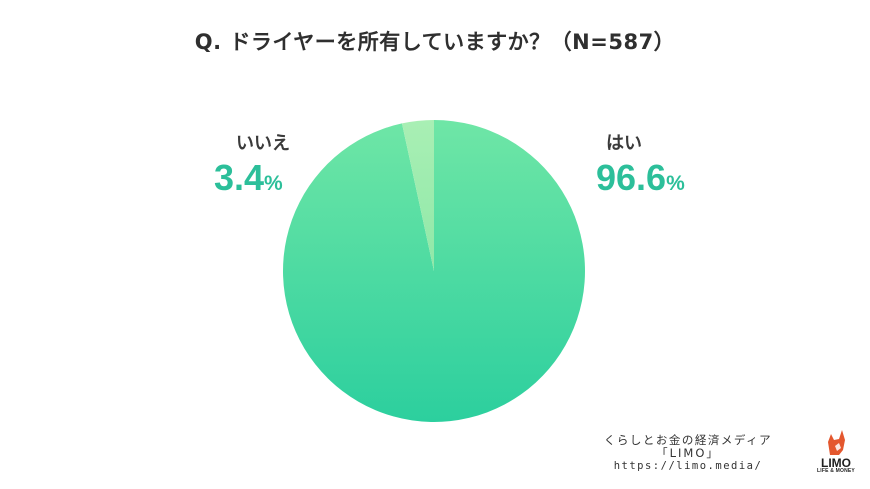  I want to click on fox-icon, so click(836, 442).